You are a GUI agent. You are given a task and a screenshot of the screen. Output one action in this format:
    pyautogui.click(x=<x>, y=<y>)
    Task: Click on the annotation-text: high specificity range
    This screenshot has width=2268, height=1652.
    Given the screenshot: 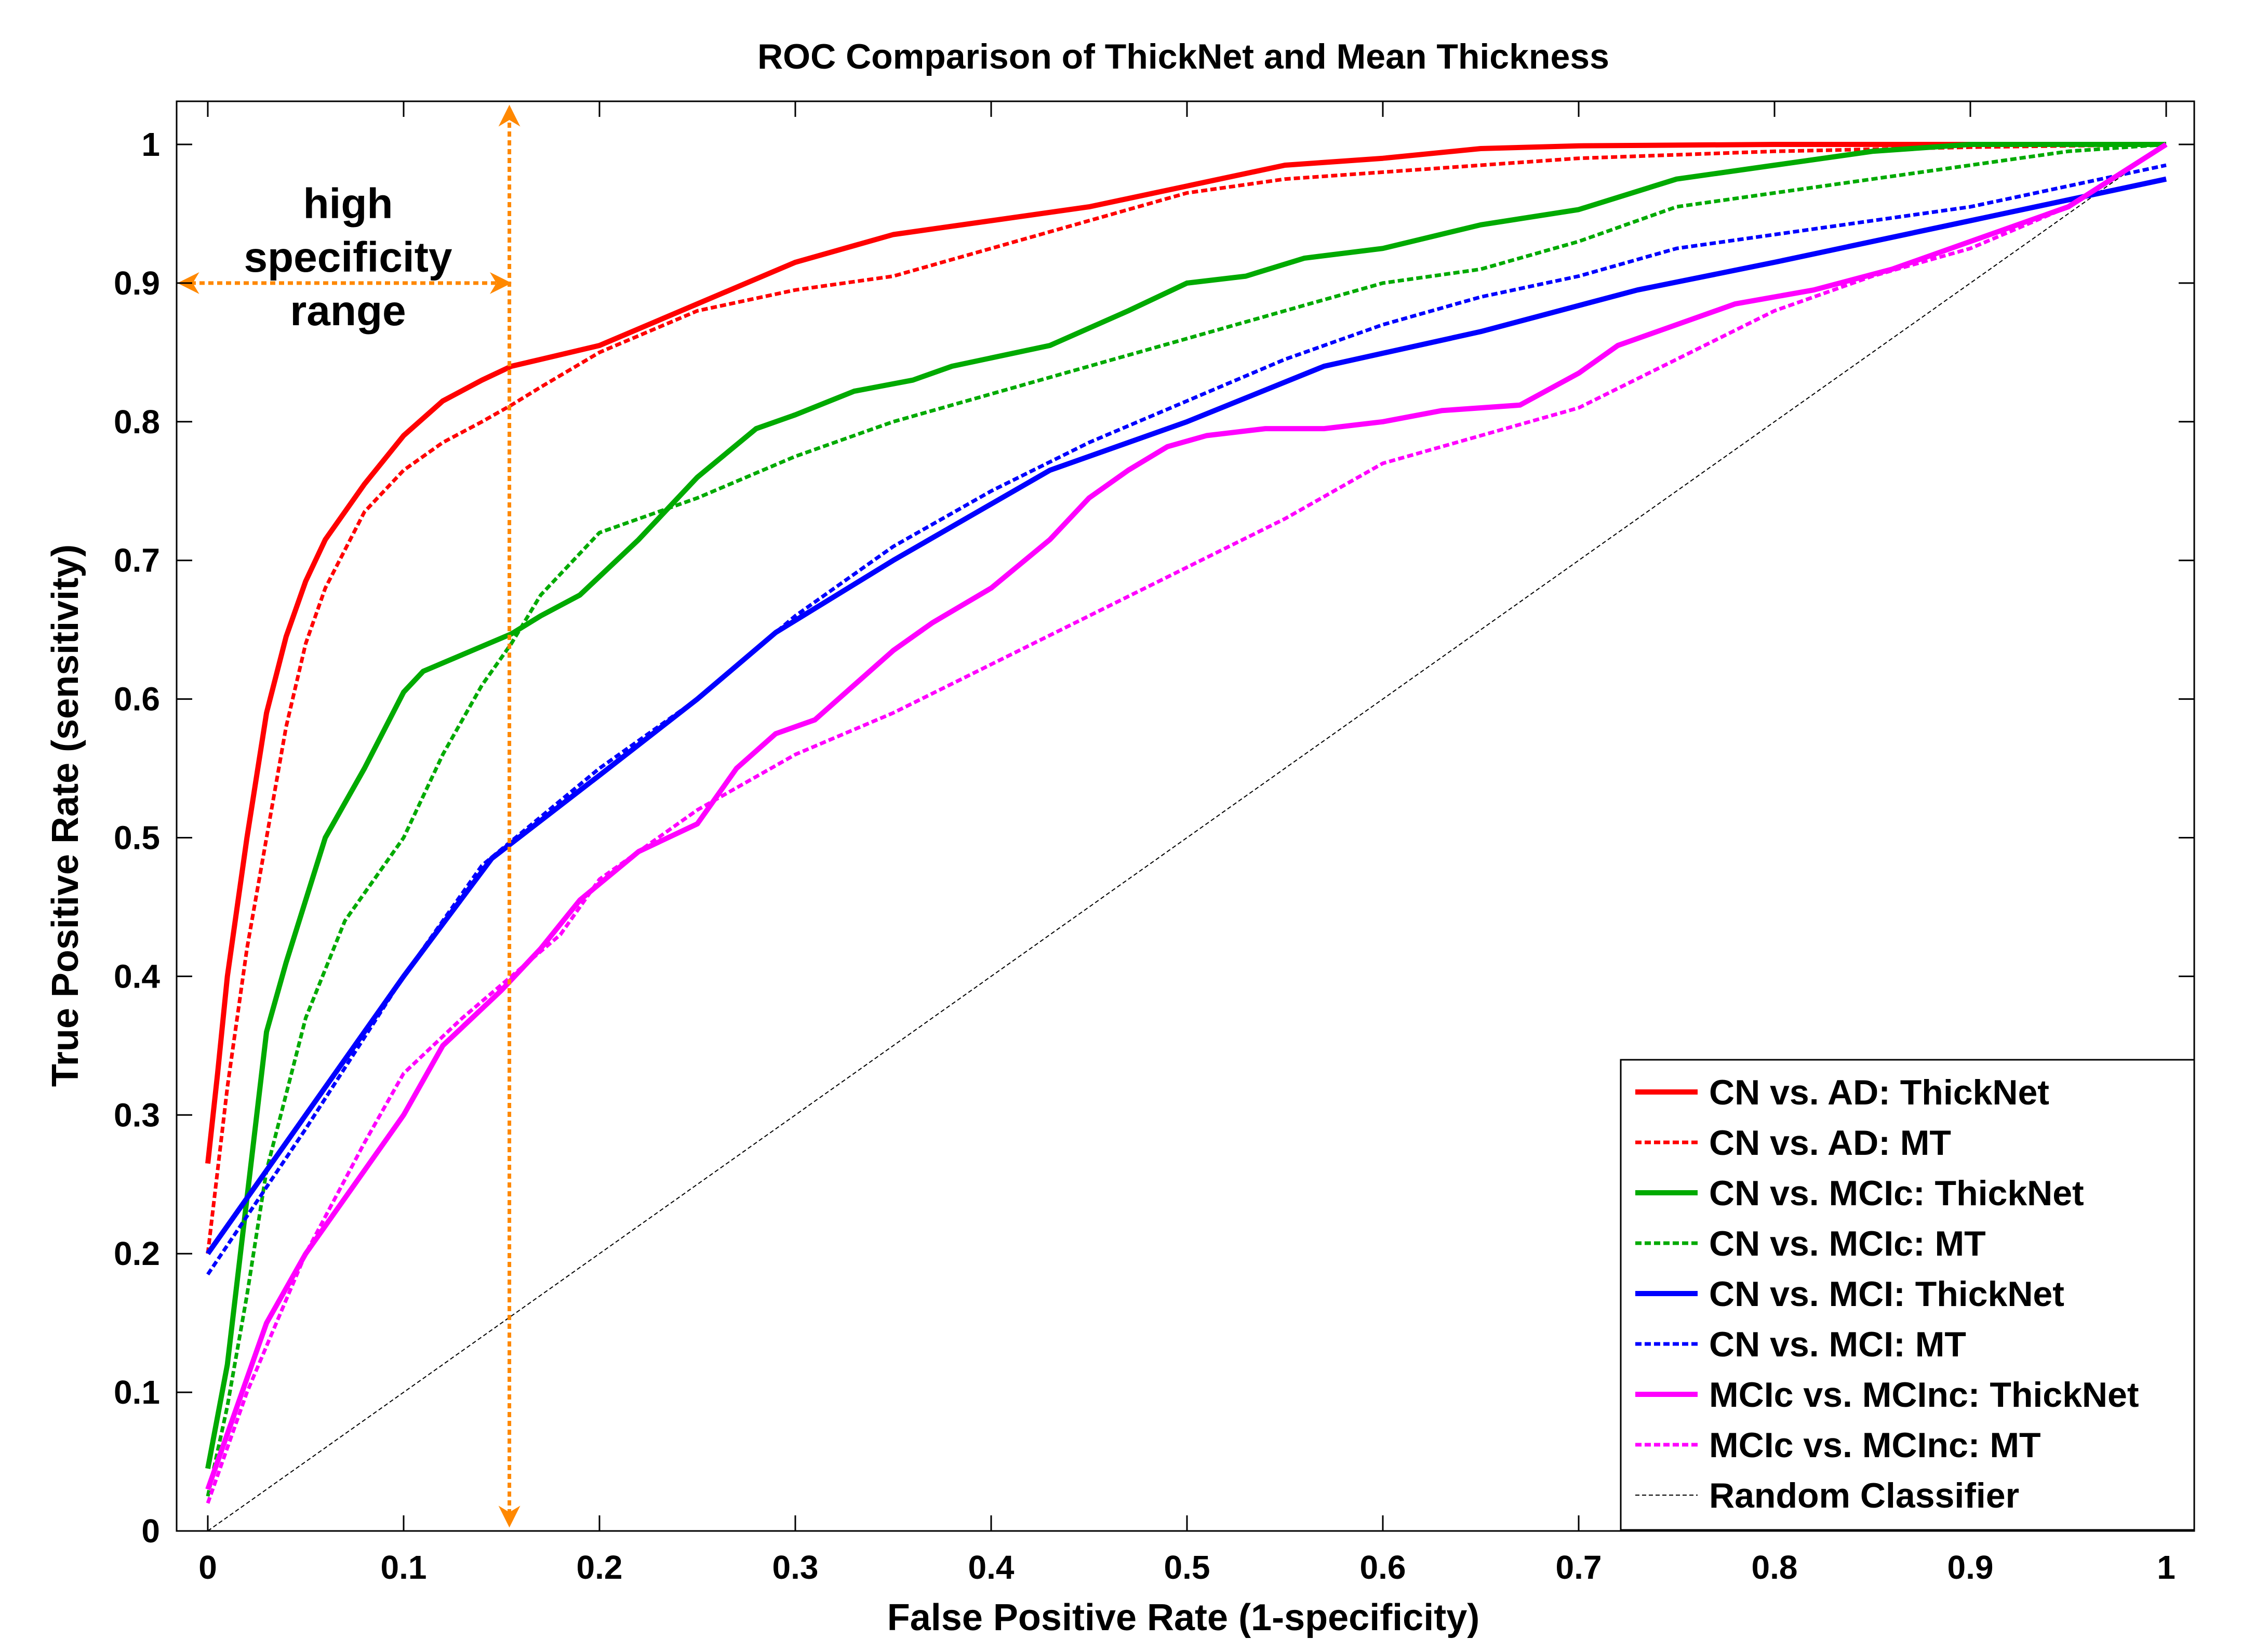 What is the action you would take?
    pyautogui.click(x=348, y=257)
    